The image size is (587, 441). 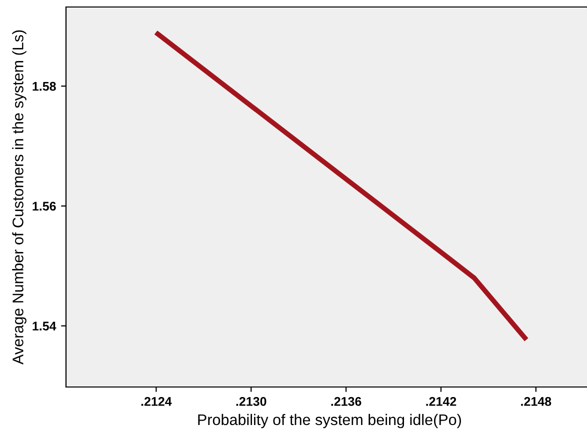 I want to click on x-tick-label: .2142, so click(x=441, y=401).